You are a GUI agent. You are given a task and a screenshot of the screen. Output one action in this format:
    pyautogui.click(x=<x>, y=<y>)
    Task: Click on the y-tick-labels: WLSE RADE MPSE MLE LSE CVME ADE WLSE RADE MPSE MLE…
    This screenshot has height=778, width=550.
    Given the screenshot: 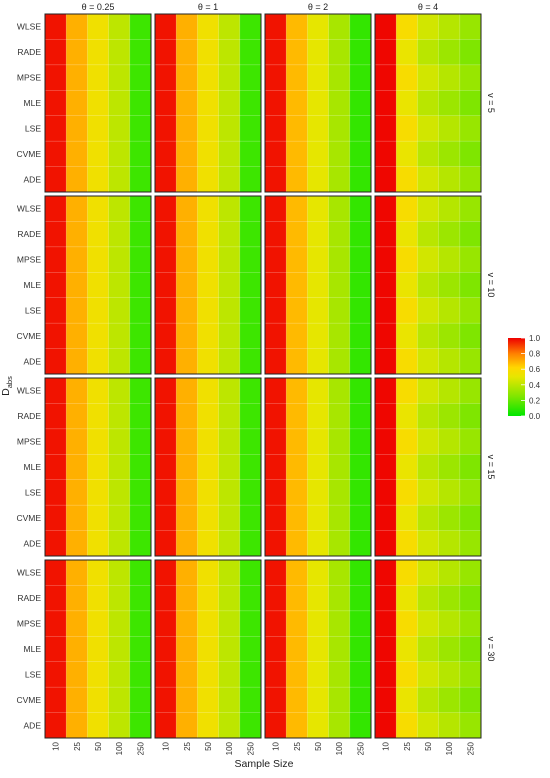 What is the action you would take?
    pyautogui.click(x=28, y=376)
    